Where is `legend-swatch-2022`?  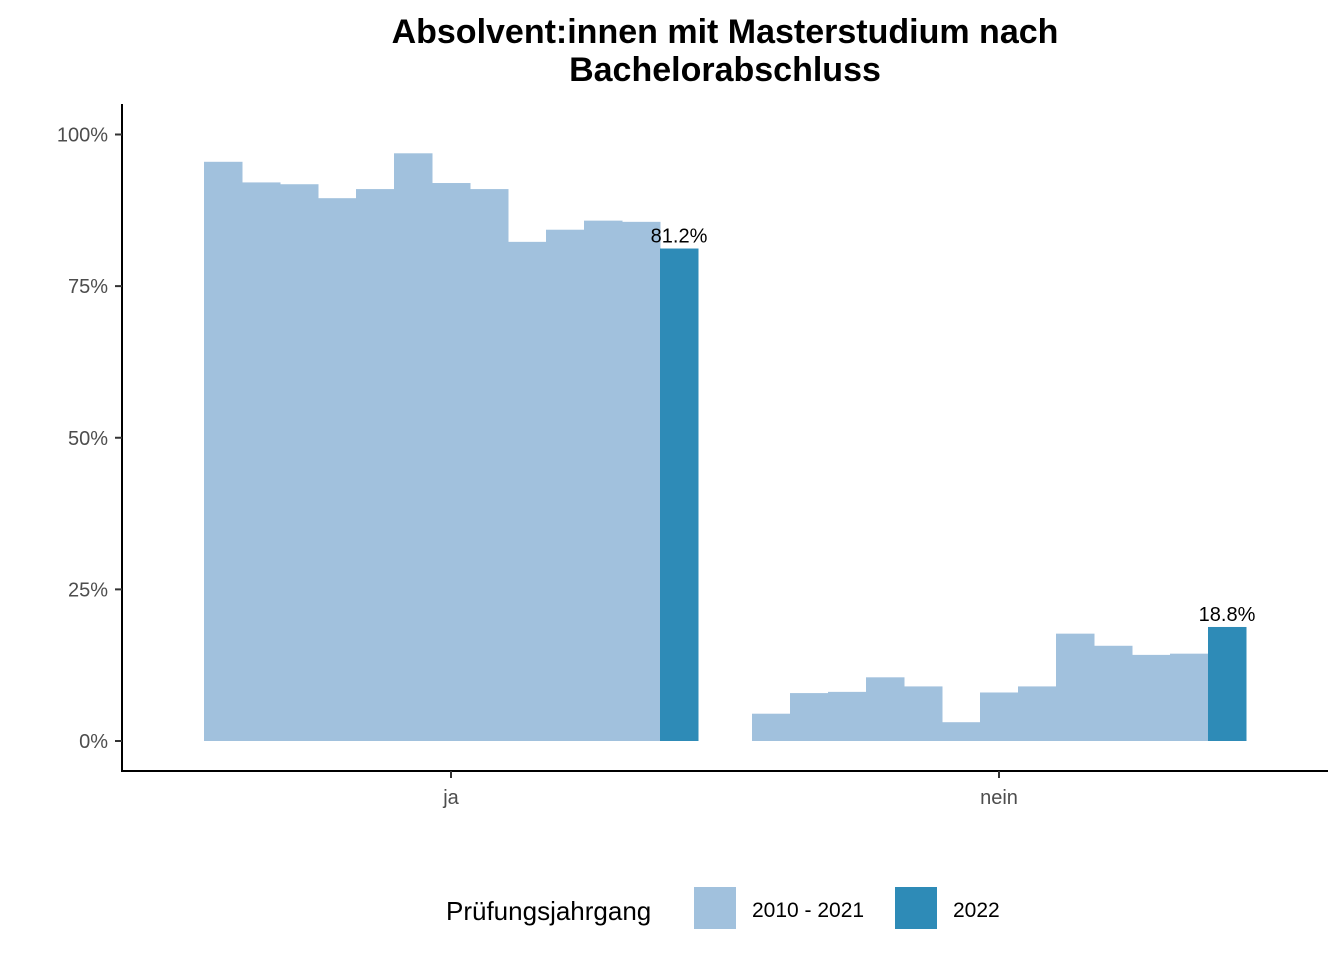
legend-swatch-2022 is located at coordinates (916, 908).